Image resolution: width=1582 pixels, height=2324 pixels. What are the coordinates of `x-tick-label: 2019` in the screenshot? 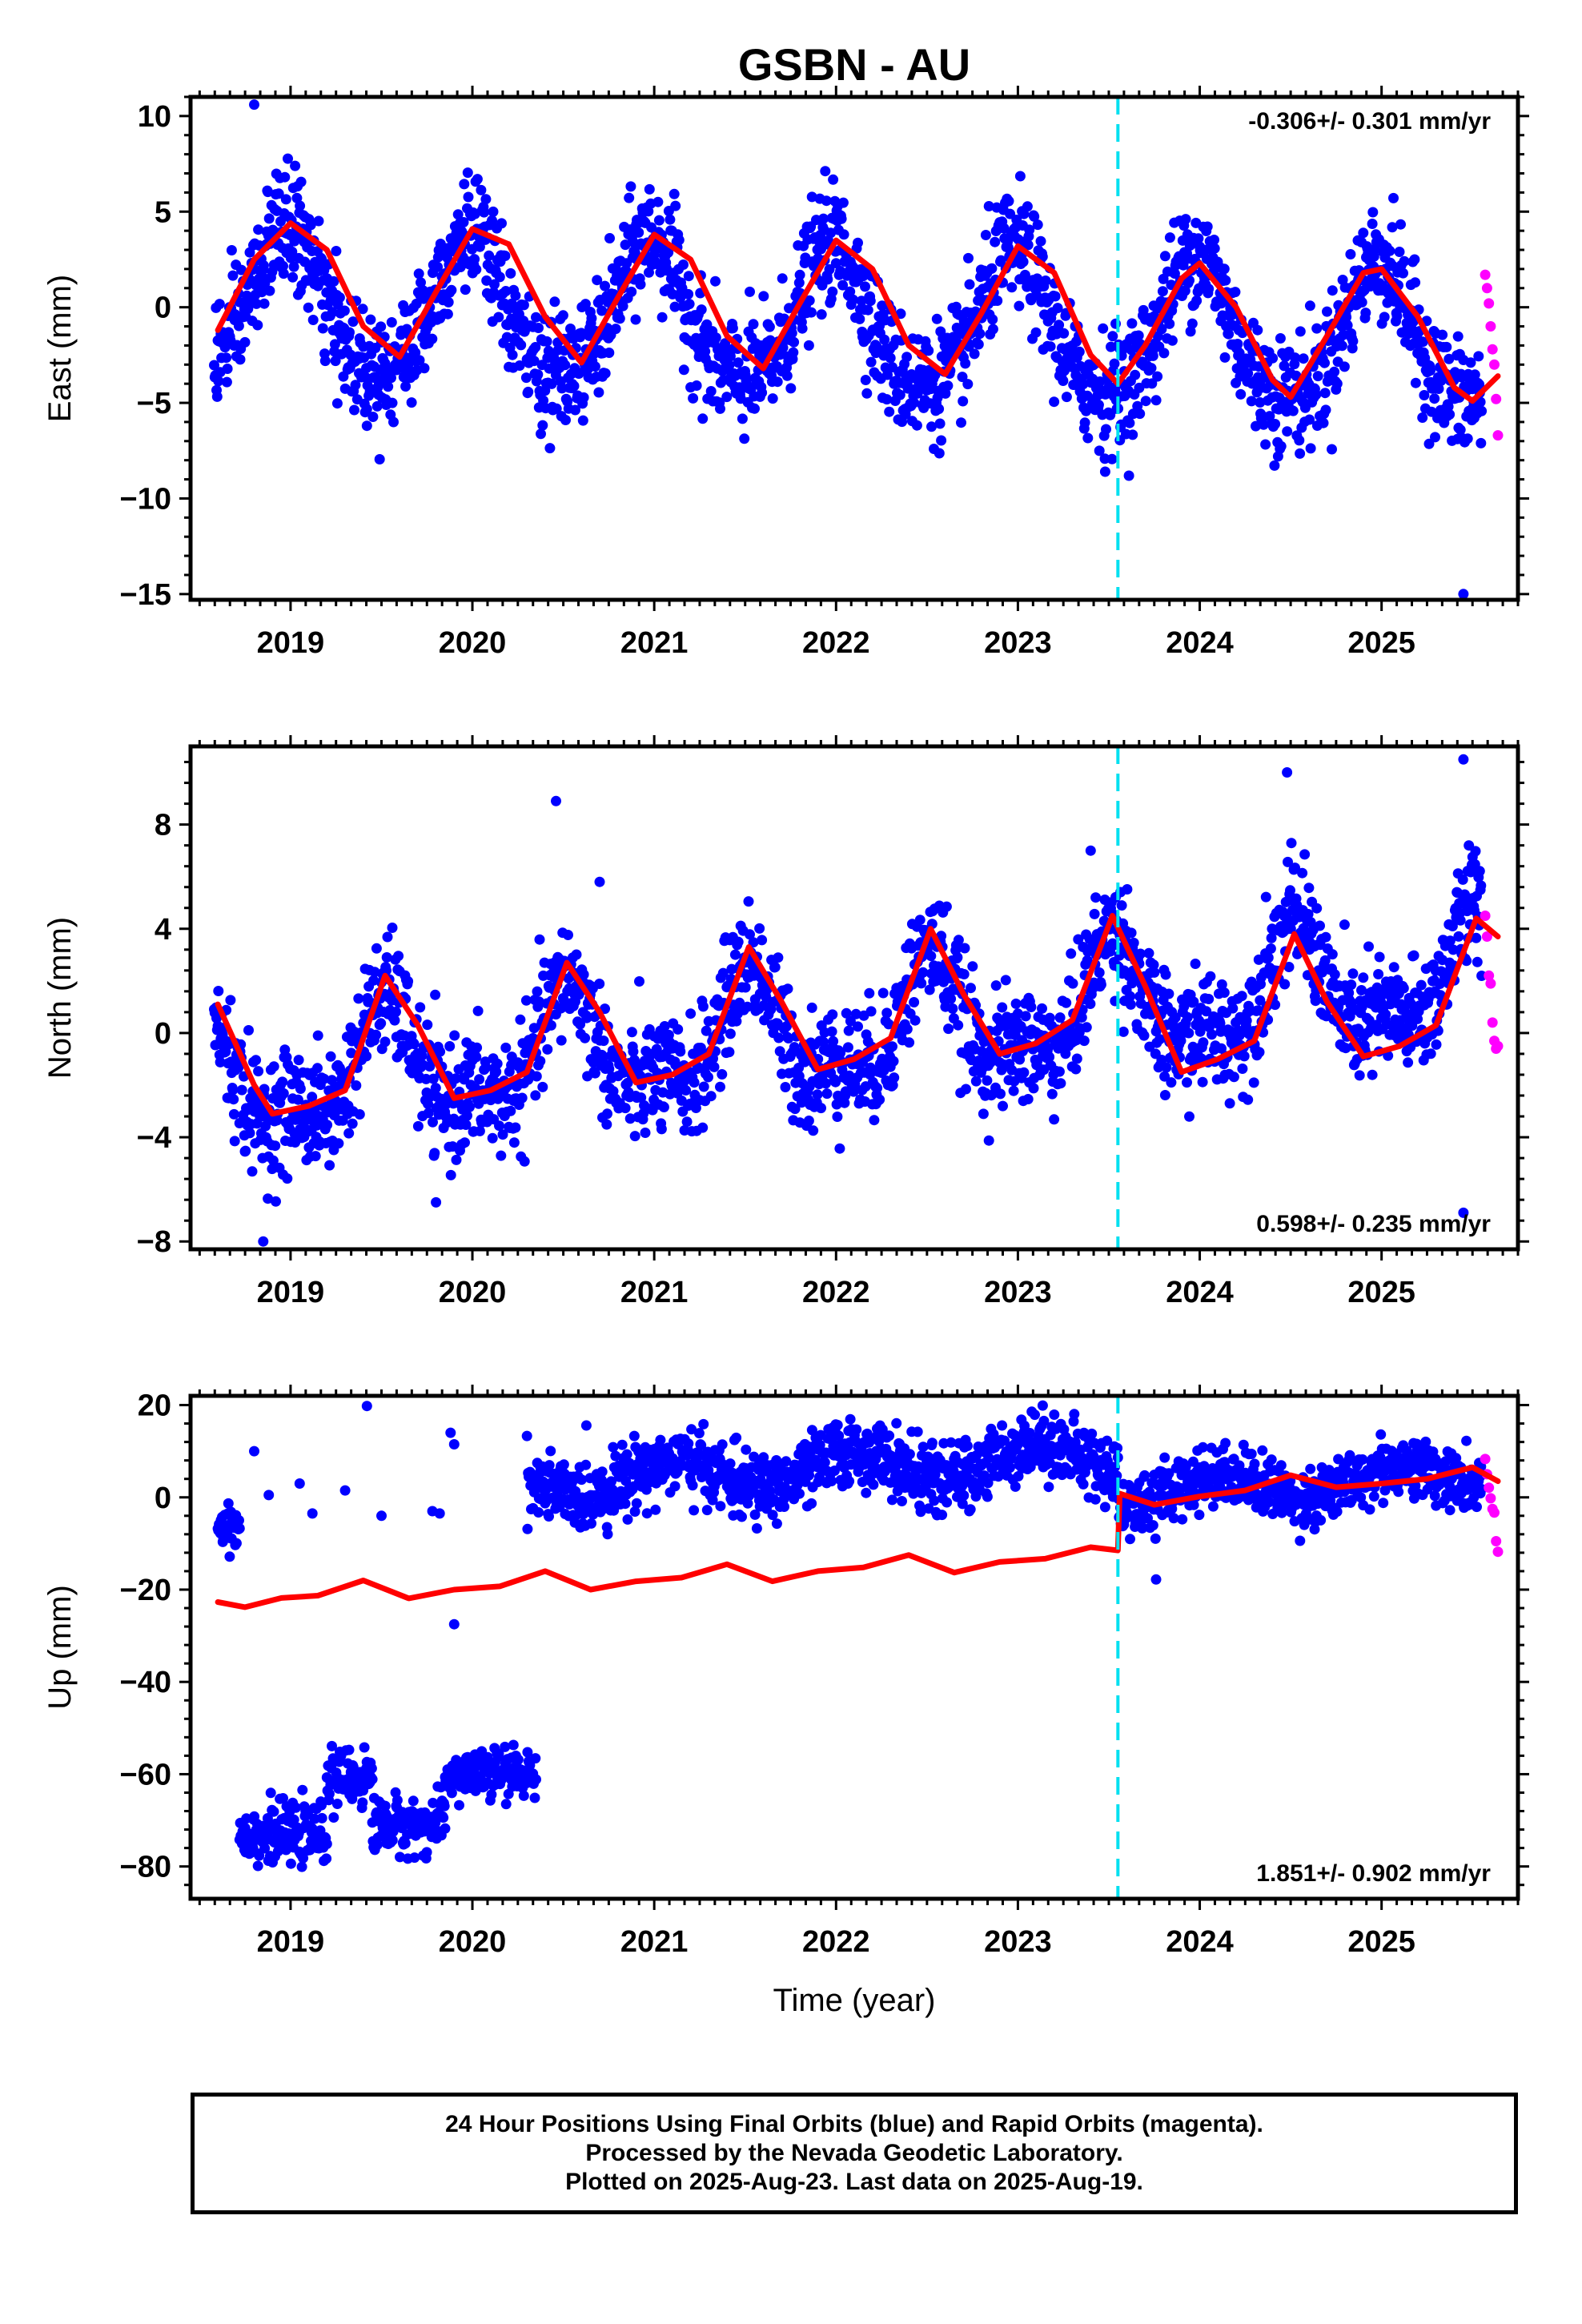 It's located at (291, 1292).